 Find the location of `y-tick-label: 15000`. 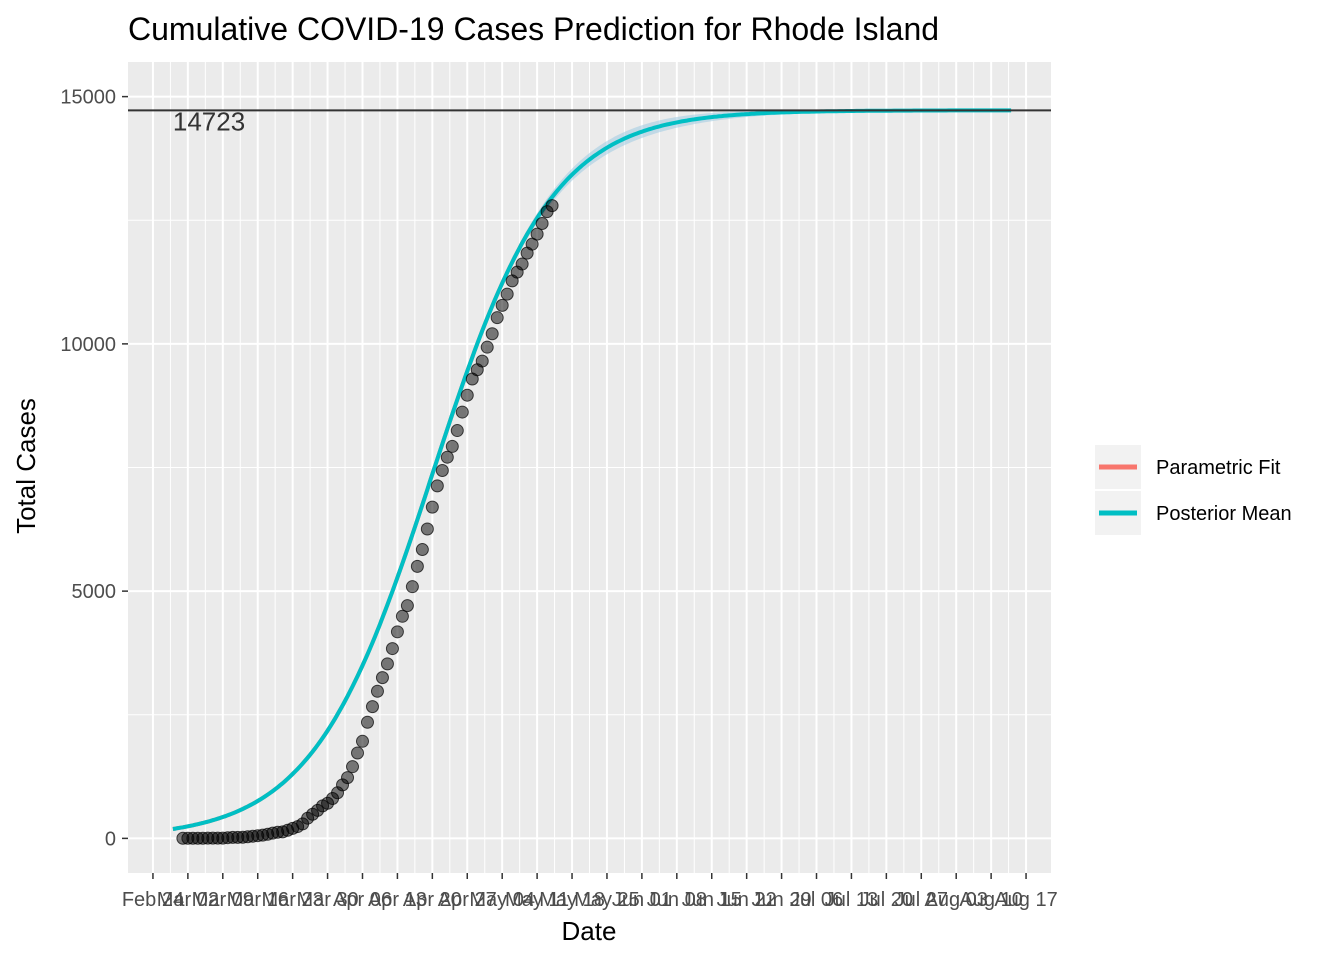

y-tick-label: 15000 is located at coordinates (88, 98).